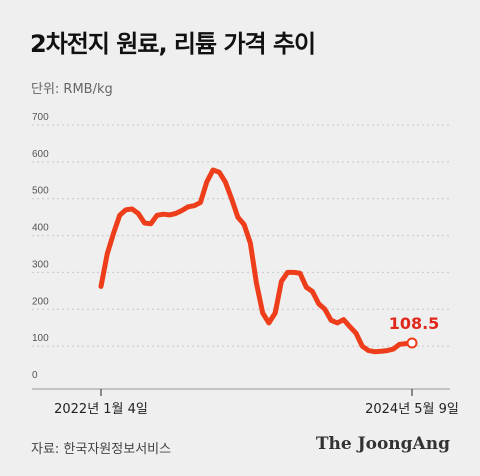 This screenshot has height=476, width=480. I want to click on y-tick-label: 500, so click(40, 191).